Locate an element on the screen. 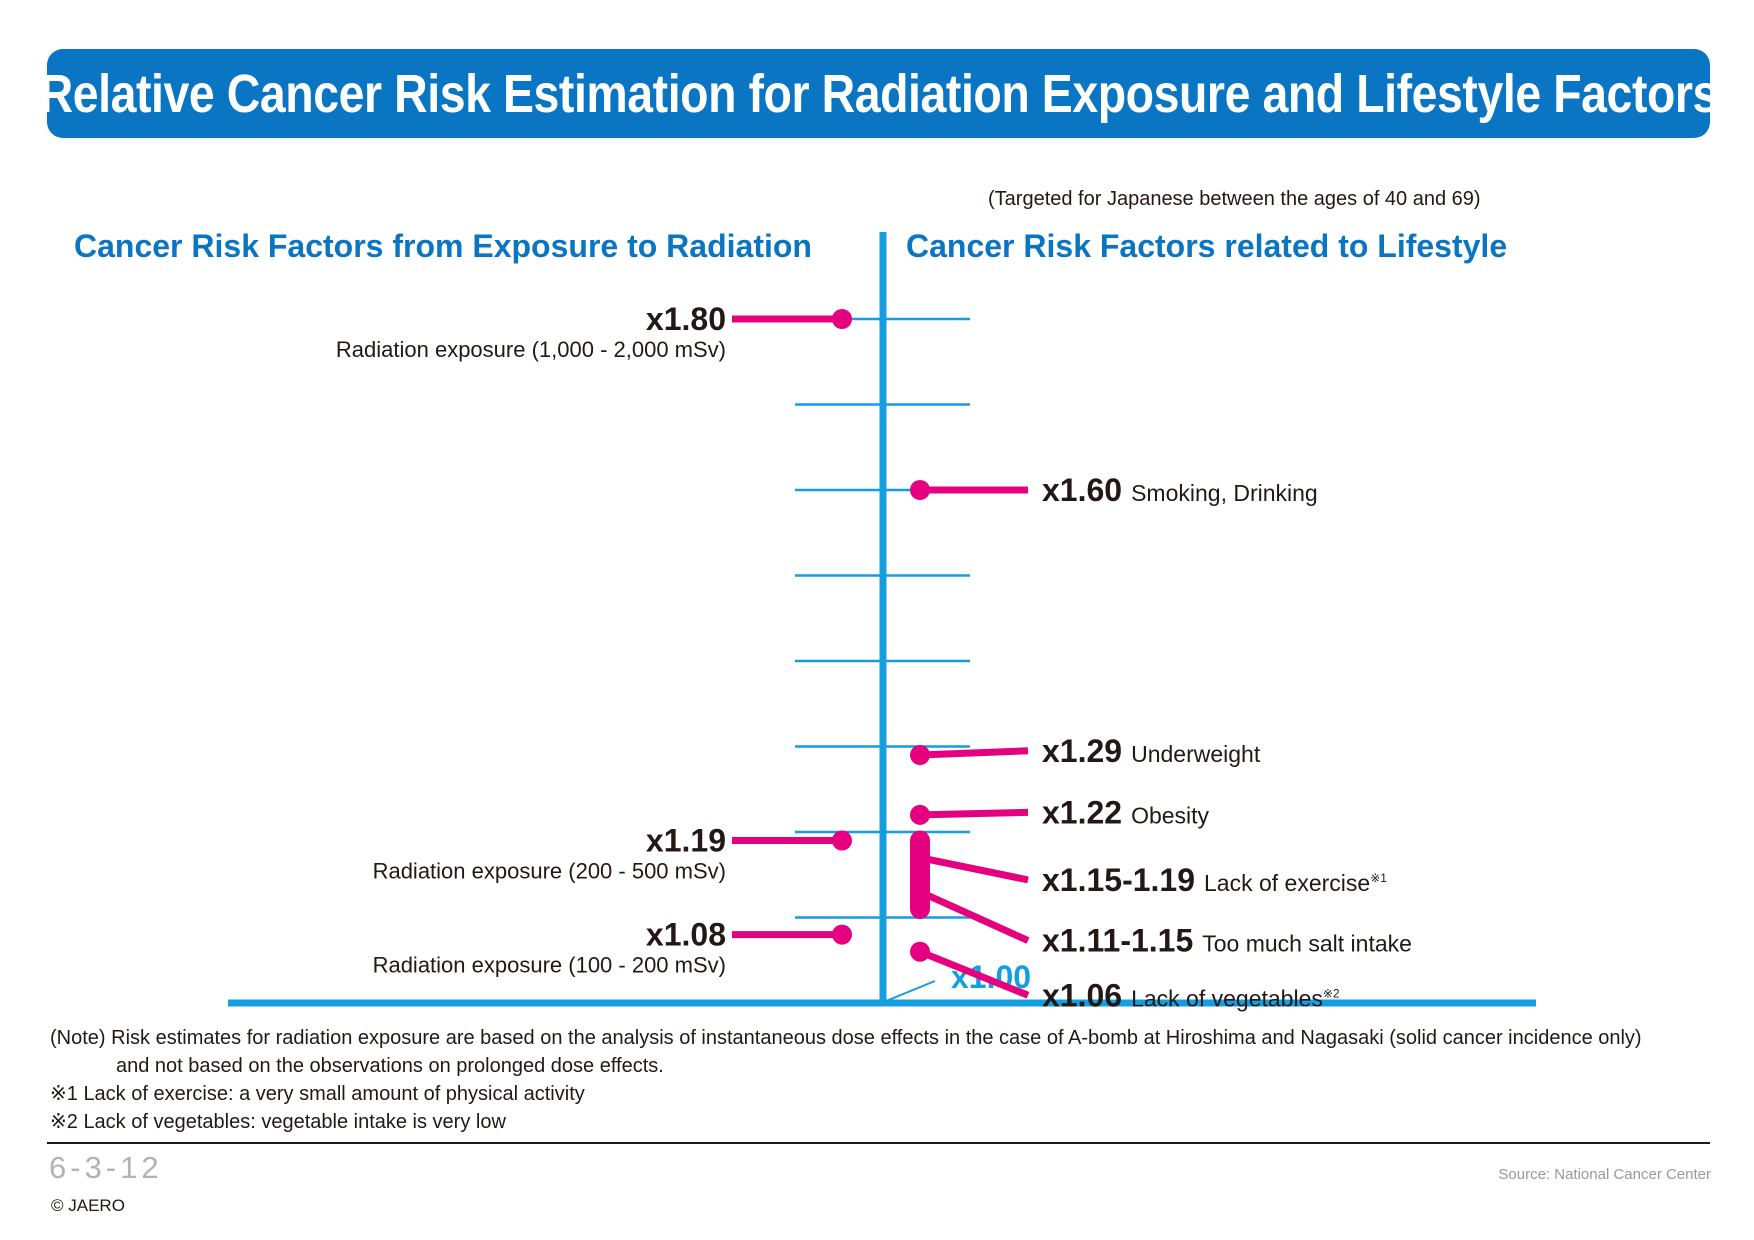 This screenshot has width=1754, height=1240. lifestyle-label: x1.60 Smoking, Drinking is located at coordinates (1180, 490).